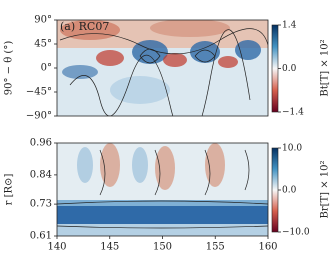  What do you see at coordinates (41, 204) in the screenshot?
I see `y-tick-label: 0.73` at bounding box center [41, 204].